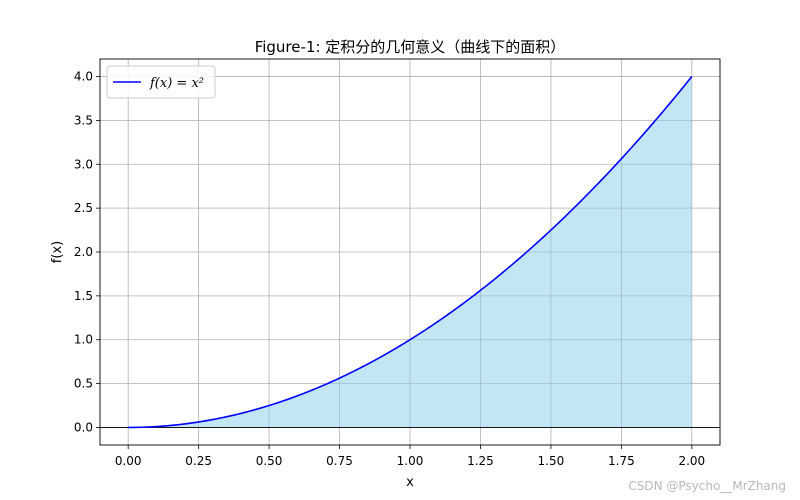  I want to click on y-axis-ticks: 0.0 0.5 1.0 1.5 2.0 2.5 3.0 3.5 4.0, so click(87, 252).